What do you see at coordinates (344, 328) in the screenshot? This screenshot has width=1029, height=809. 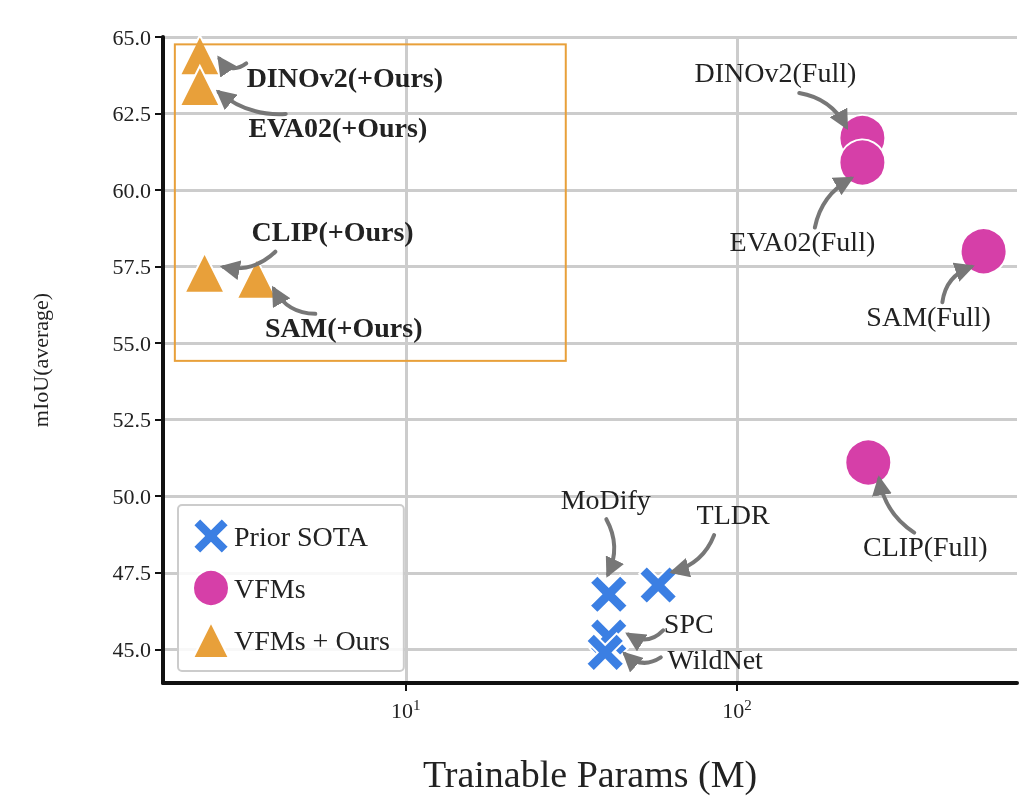 I see `annotation: SAM(+Ours)` at bounding box center [344, 328].